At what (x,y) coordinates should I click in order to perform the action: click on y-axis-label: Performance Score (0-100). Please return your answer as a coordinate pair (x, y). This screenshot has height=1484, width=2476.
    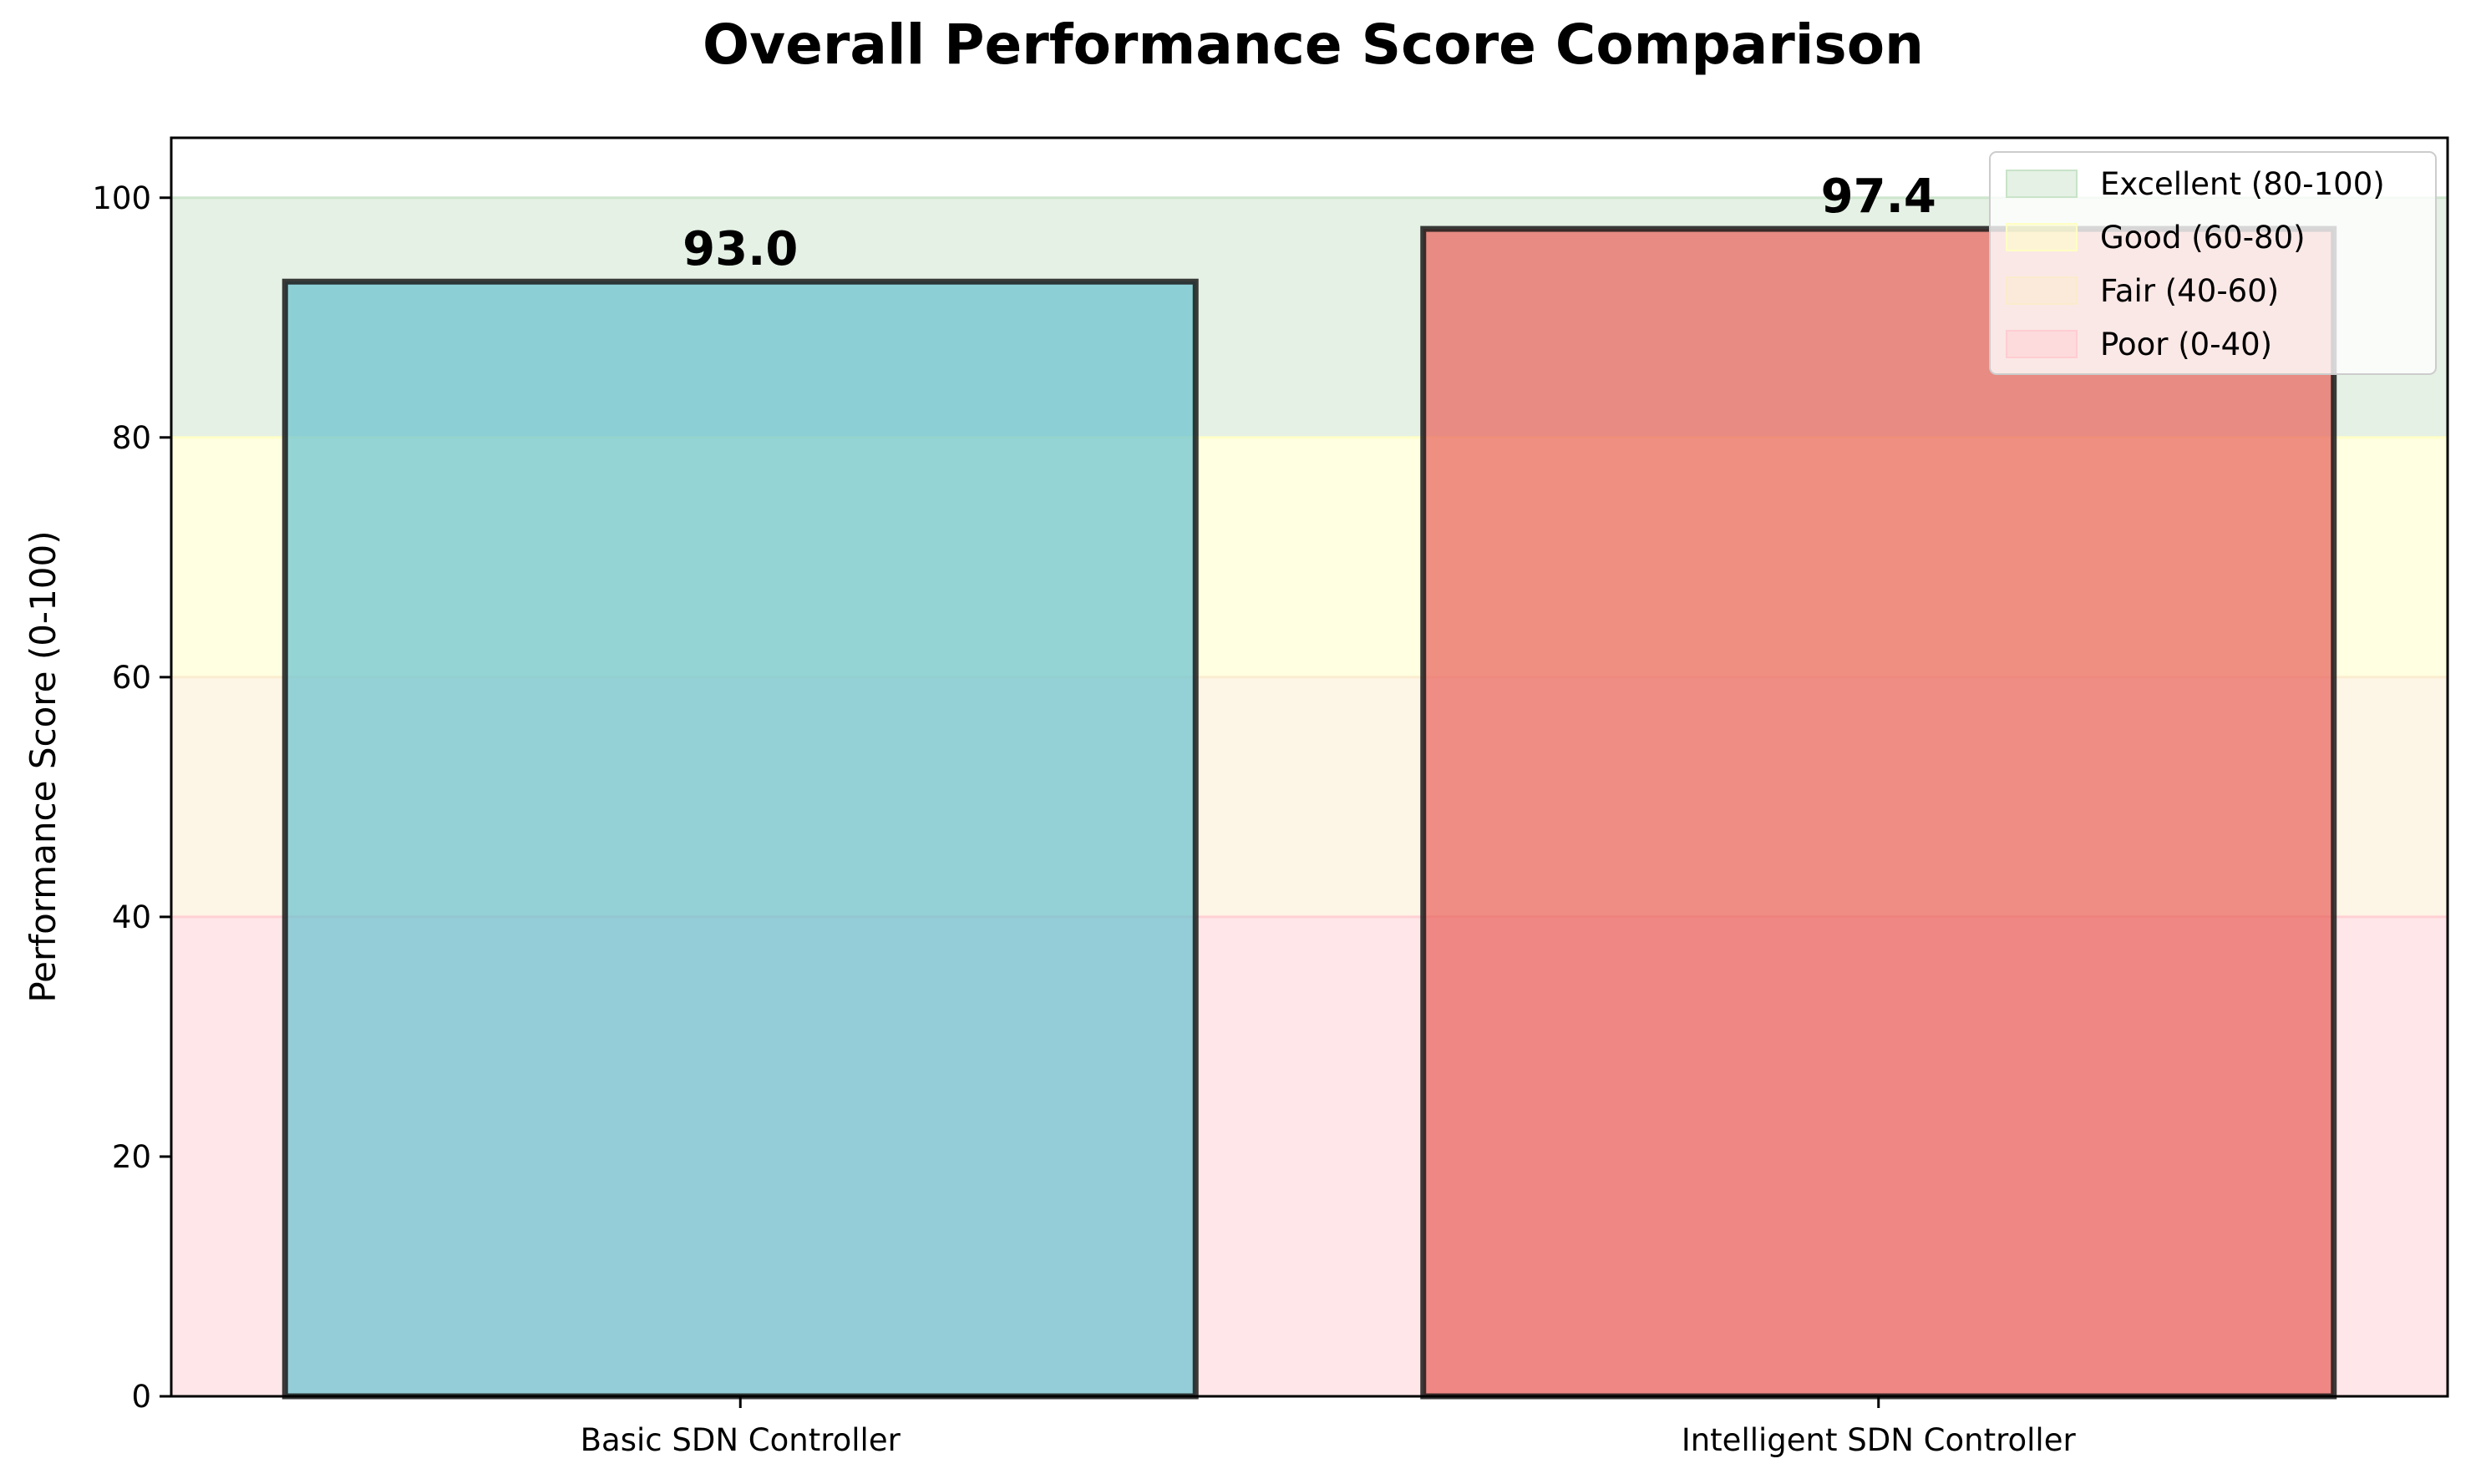
    Looking at the image, I should click on (43, 766).